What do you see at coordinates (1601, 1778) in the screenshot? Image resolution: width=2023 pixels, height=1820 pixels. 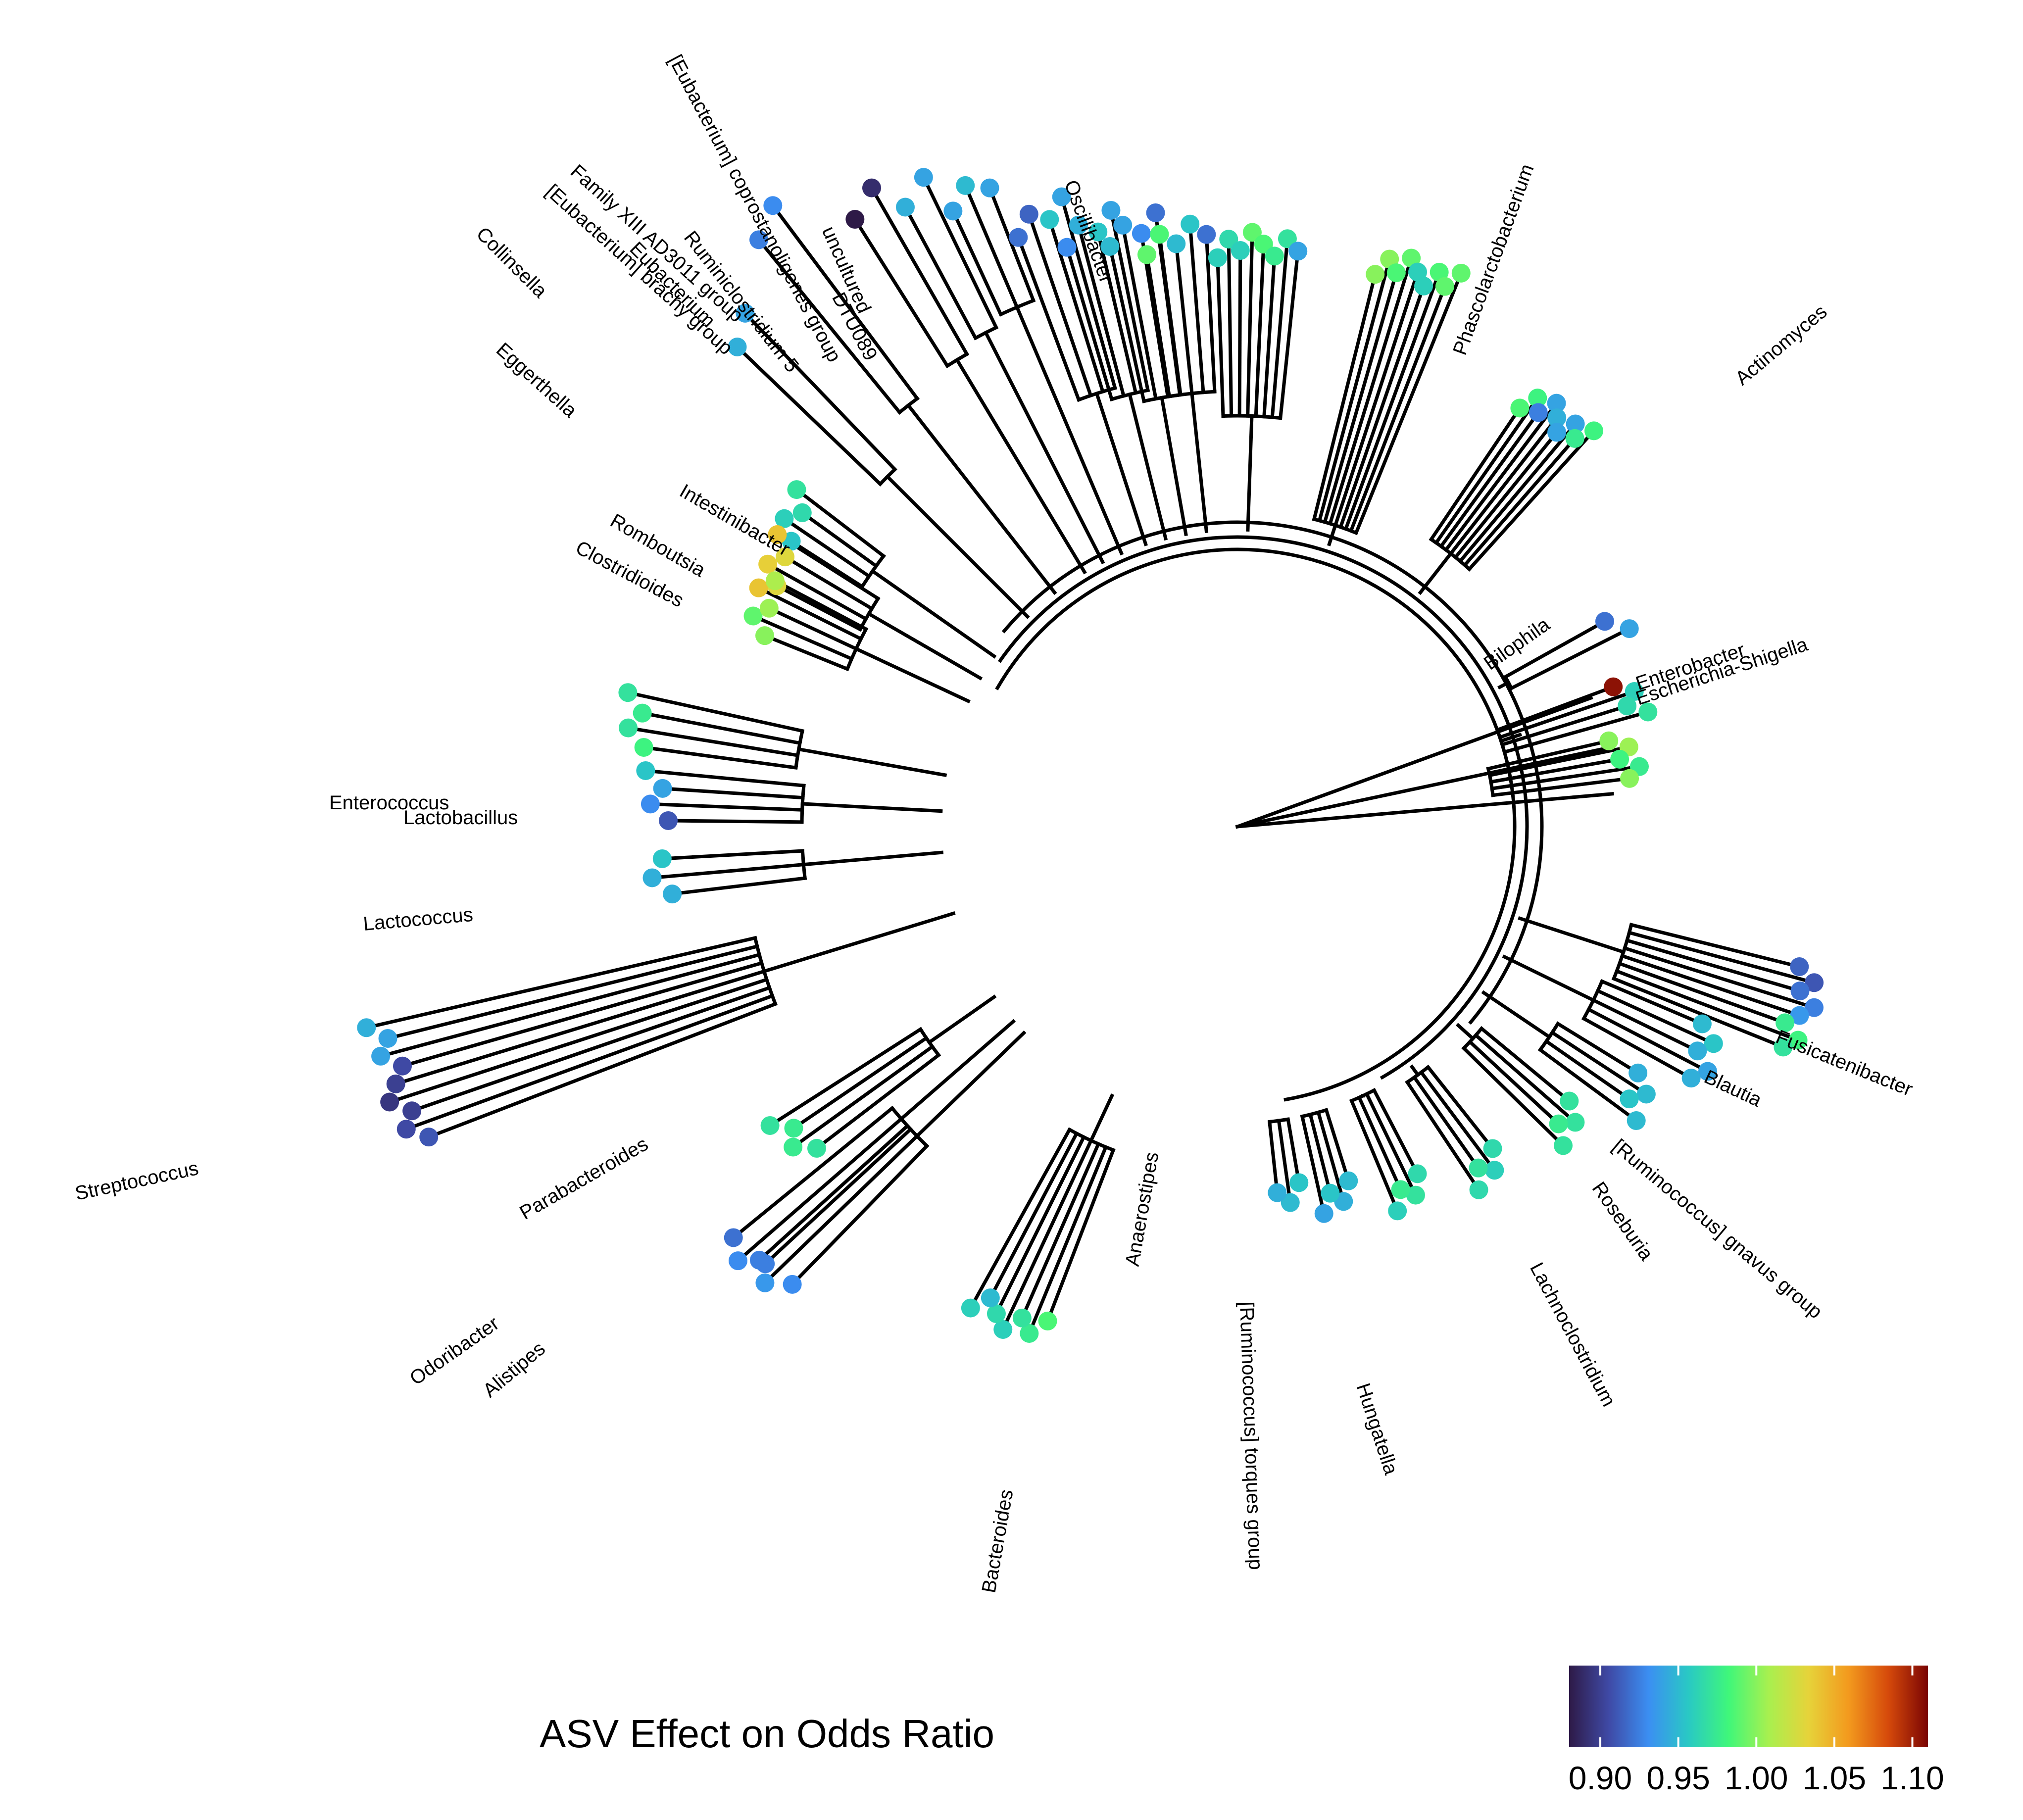 I see `colorbar-tick-label: 0.90` at bounding box center [1601, 1778].